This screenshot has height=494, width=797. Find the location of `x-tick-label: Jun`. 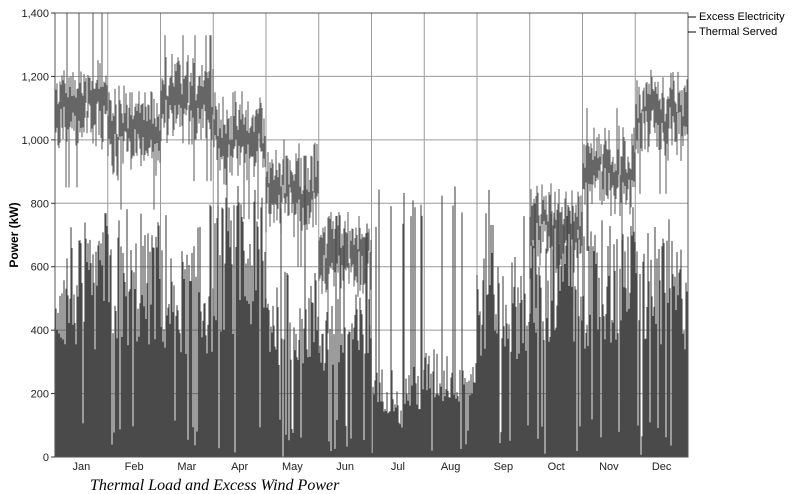

x-tick-label: Jun is located at coordinates (345, 467).